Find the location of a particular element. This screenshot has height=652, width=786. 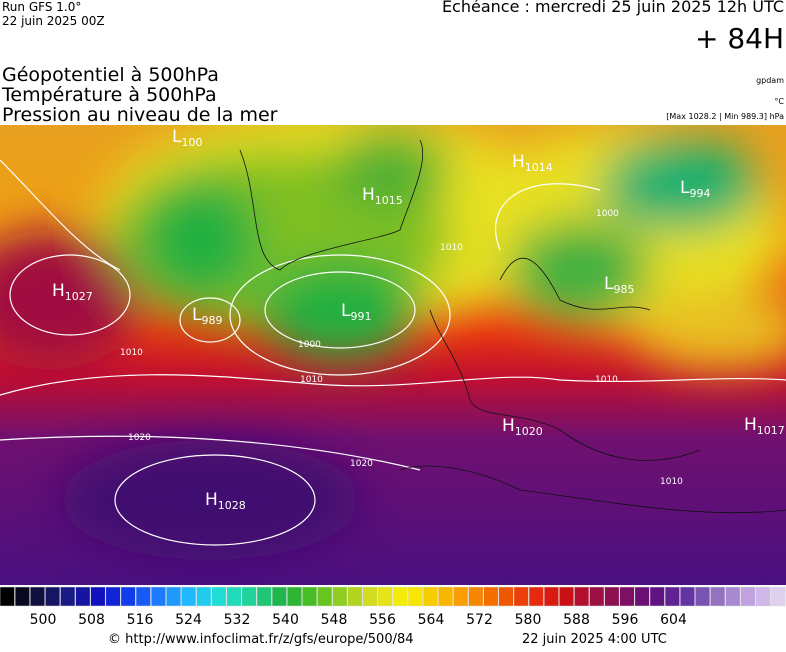

pressure-center: H1028 is located at coordinates (225, 501).